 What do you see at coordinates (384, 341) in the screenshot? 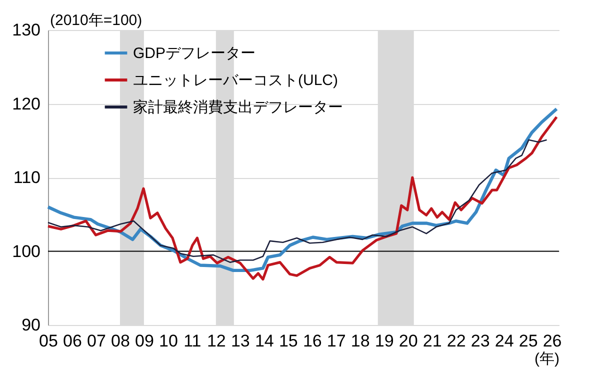
I see `x-tick-label: 19` at bounding box center [384, 341].